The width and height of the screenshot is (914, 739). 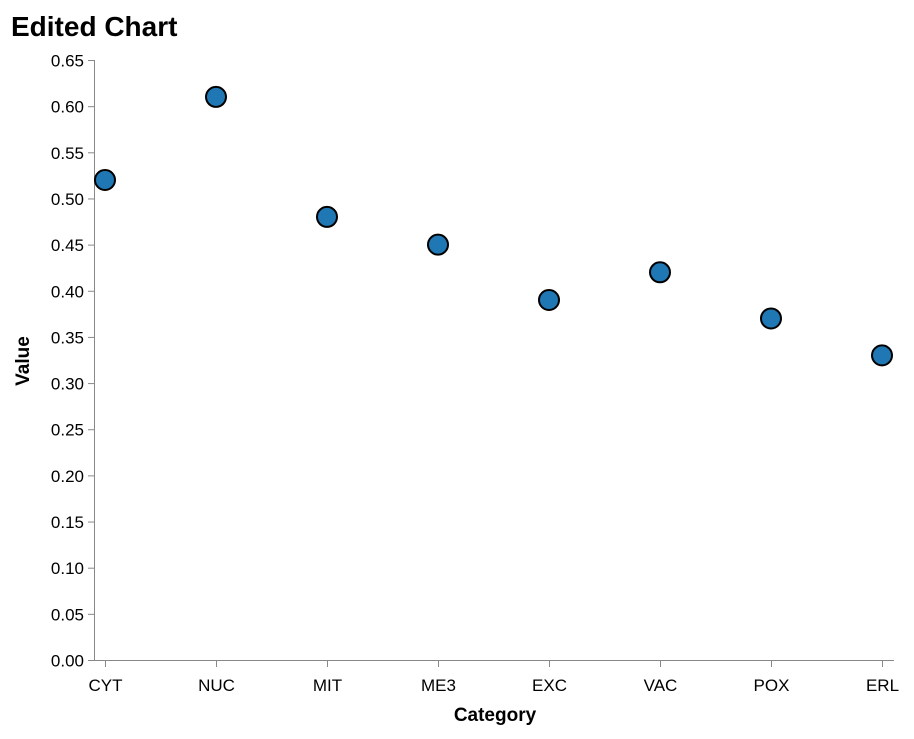 What do you see at coordinates (67, 661) in the screenshot?
I see `y-tick-label: 0.00` at bounding box center [67, 661].